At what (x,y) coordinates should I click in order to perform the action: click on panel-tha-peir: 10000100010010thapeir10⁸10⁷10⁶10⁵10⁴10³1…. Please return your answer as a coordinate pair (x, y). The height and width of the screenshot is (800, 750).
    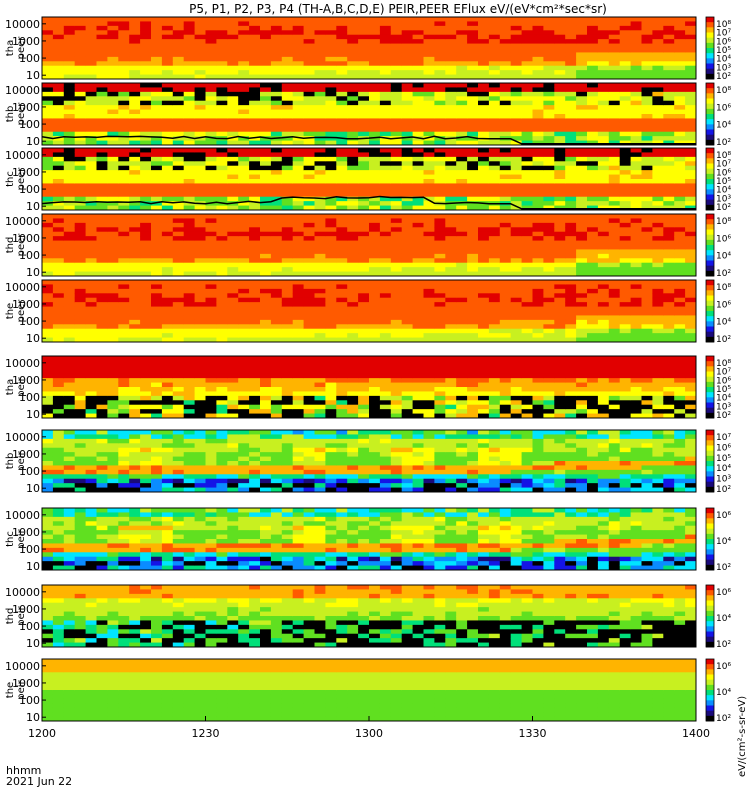
    Looking at the image, I should click on (368, 388).